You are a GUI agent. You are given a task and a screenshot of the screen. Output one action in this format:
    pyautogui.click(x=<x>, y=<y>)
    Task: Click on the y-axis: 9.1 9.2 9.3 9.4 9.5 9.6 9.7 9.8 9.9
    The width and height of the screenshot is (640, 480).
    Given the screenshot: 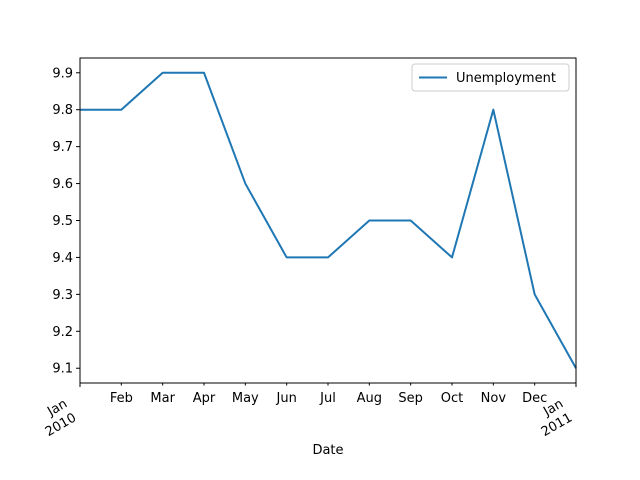 What is the action you would take?
    pyautogui.click(x=66, y=221)
    